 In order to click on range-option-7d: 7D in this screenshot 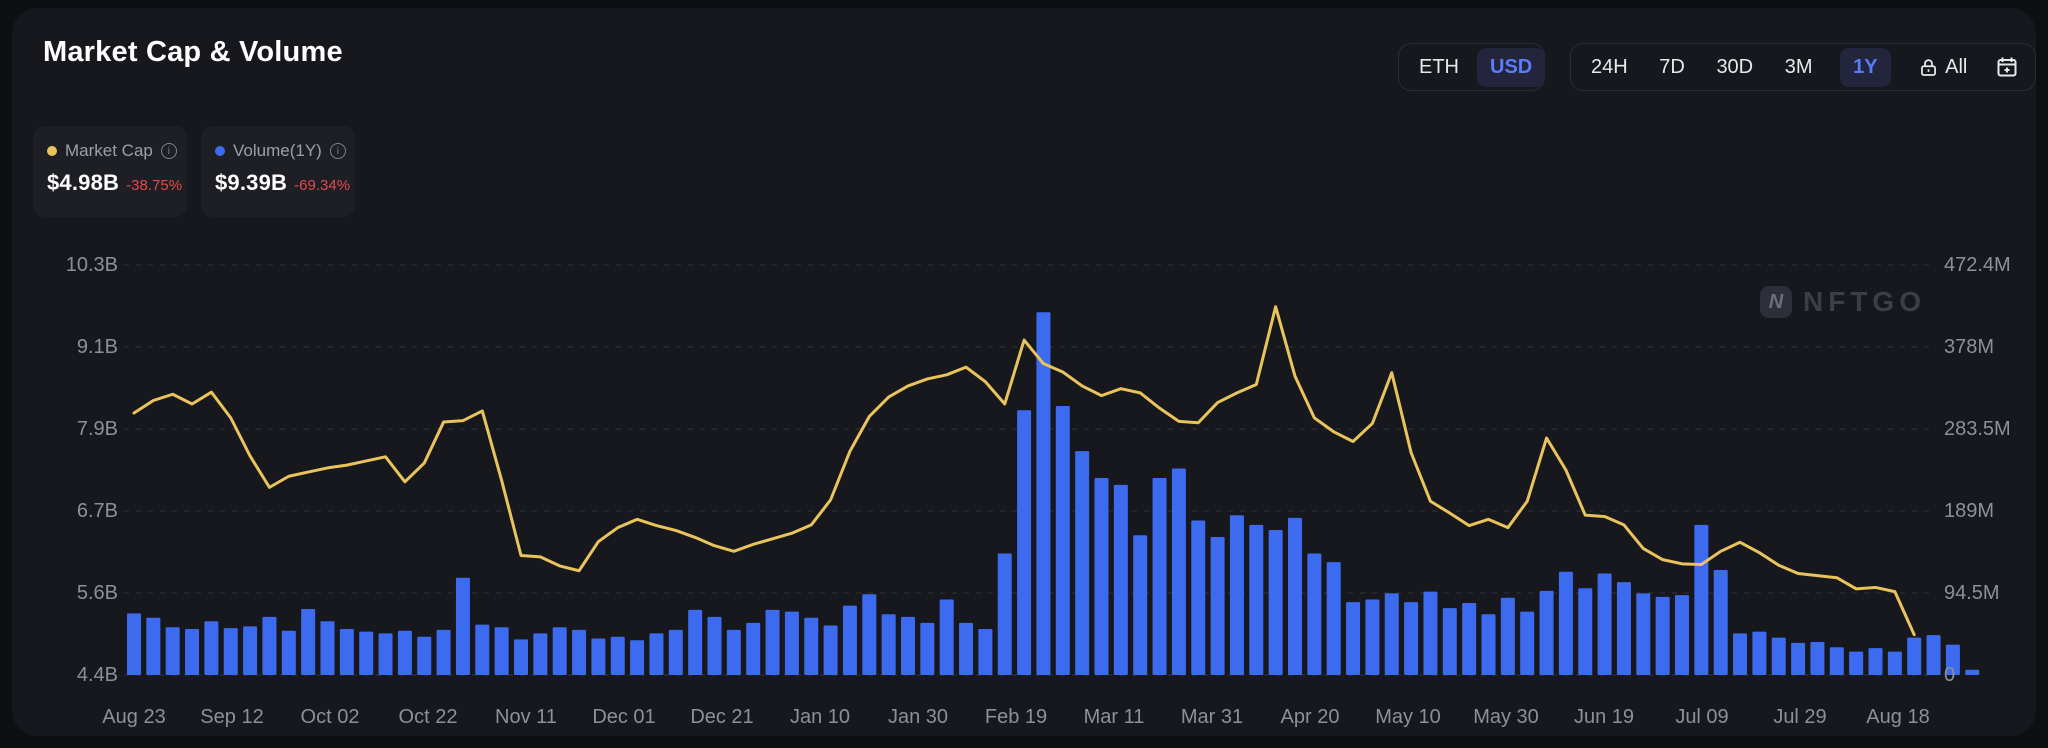, I will do `click(1672, 67)`.